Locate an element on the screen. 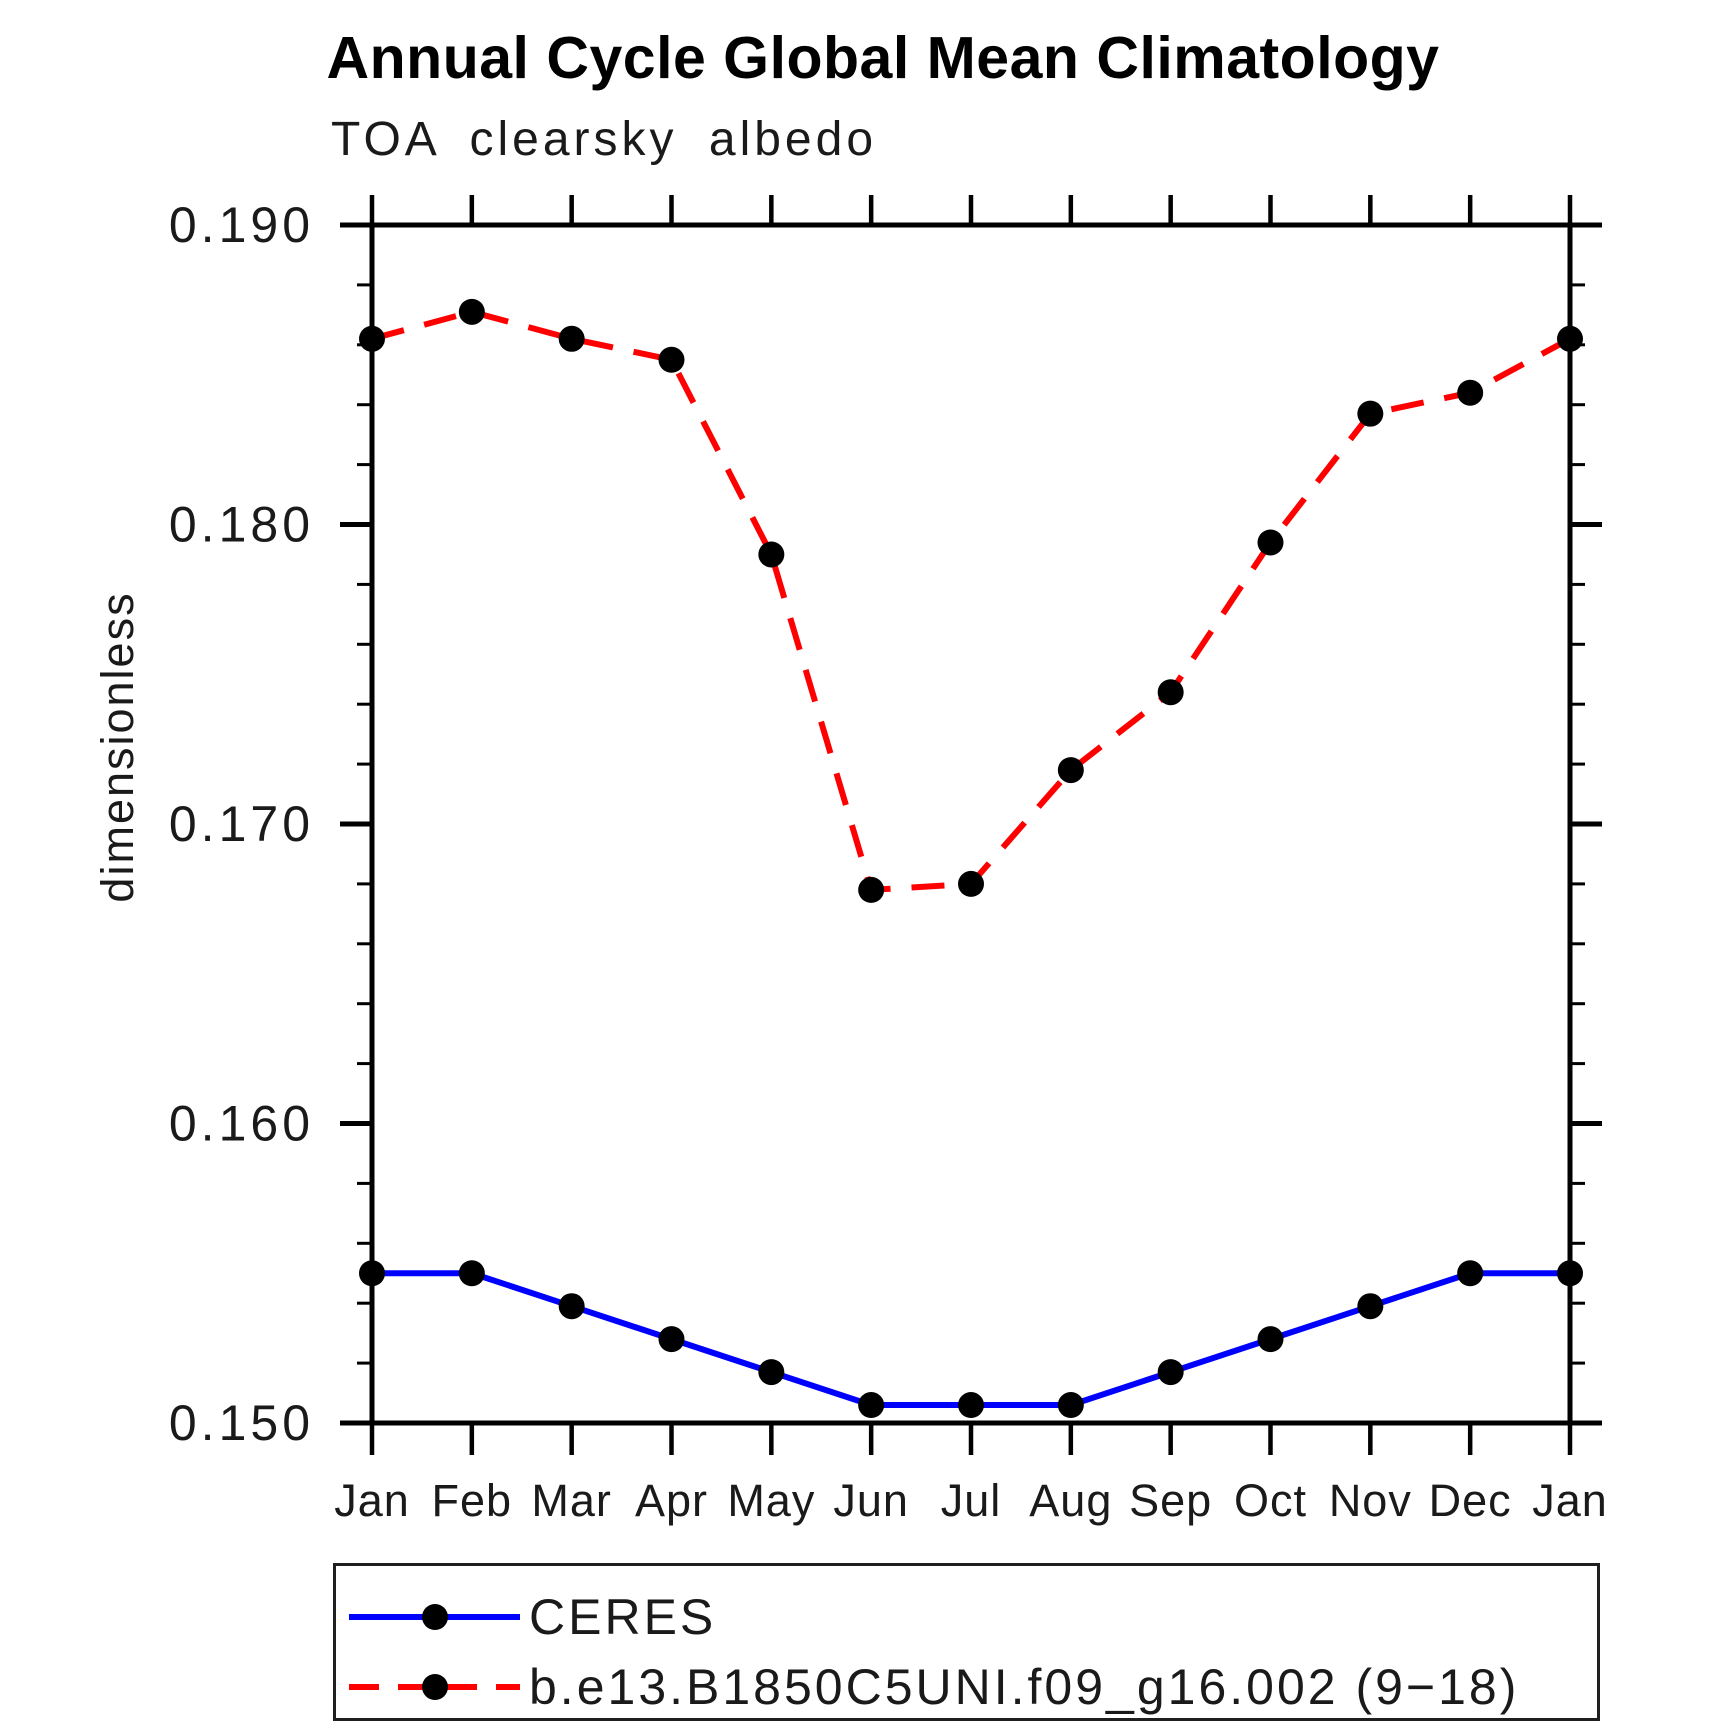  x-tick-label: Sep is located at coordinates (1170, 1500).